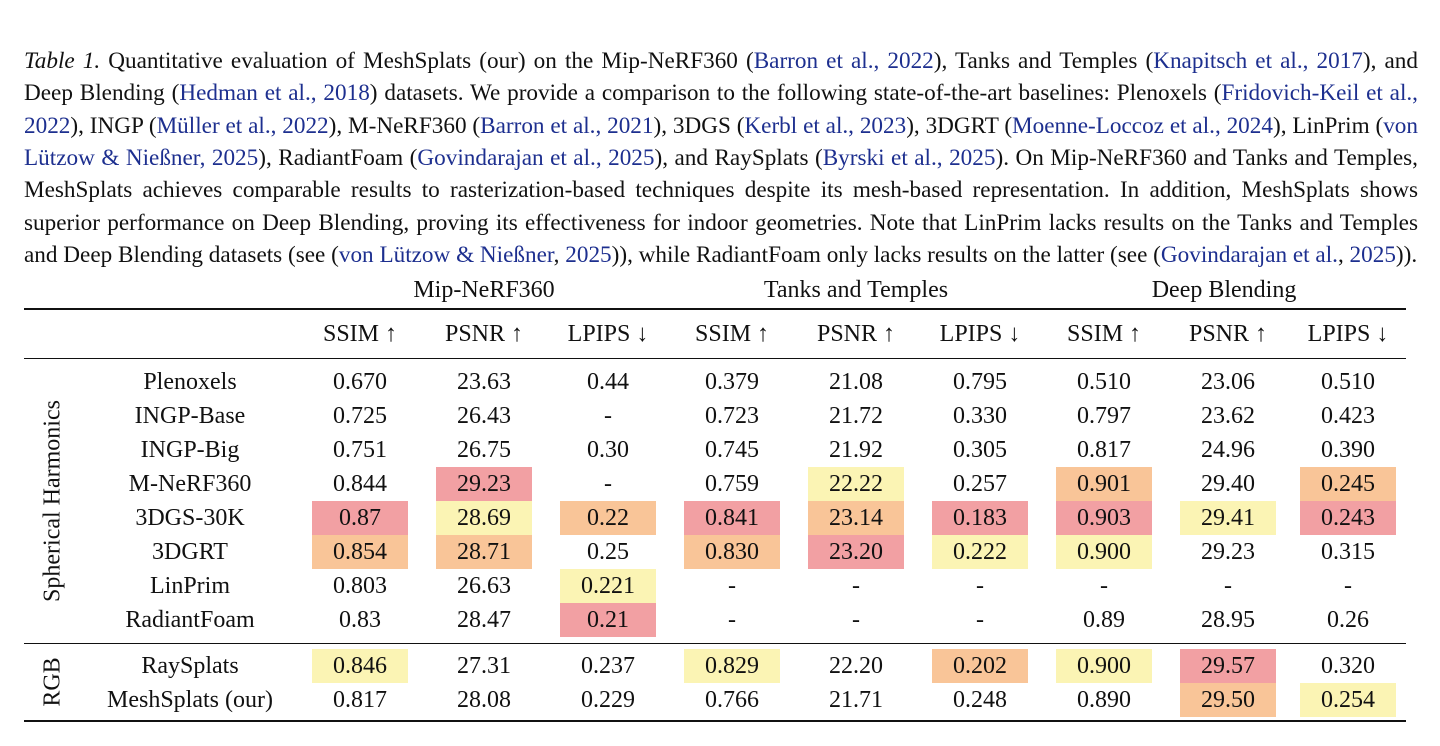 This screenshot has width=1440, height=746. What do you see at coordinates (608, 664) in the screenshot?
I see `metric-cell: 0.237` at bounding box center [608, 664].